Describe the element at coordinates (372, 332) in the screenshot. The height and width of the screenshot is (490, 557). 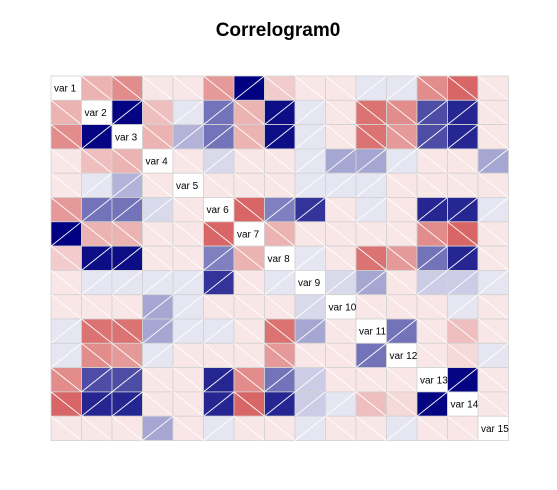
I see `variable-label-11: var 11` at that location.